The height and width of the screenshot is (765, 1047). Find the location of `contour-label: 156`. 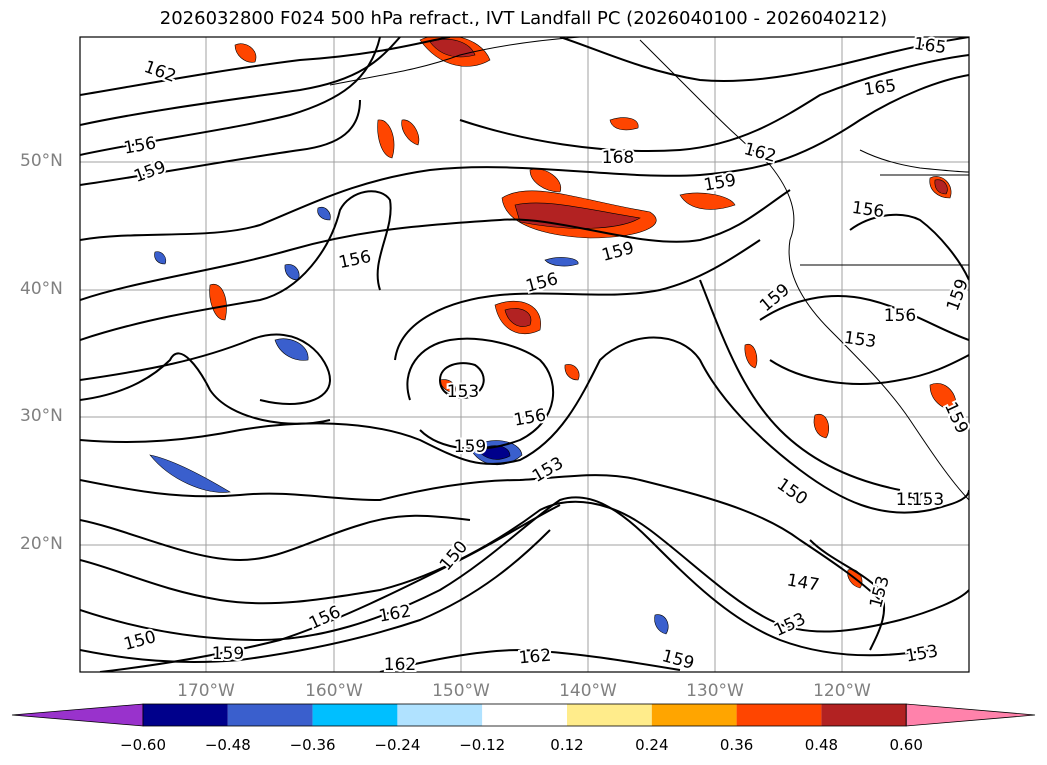

contour-label: 156 is located at coordinates (900, 316).